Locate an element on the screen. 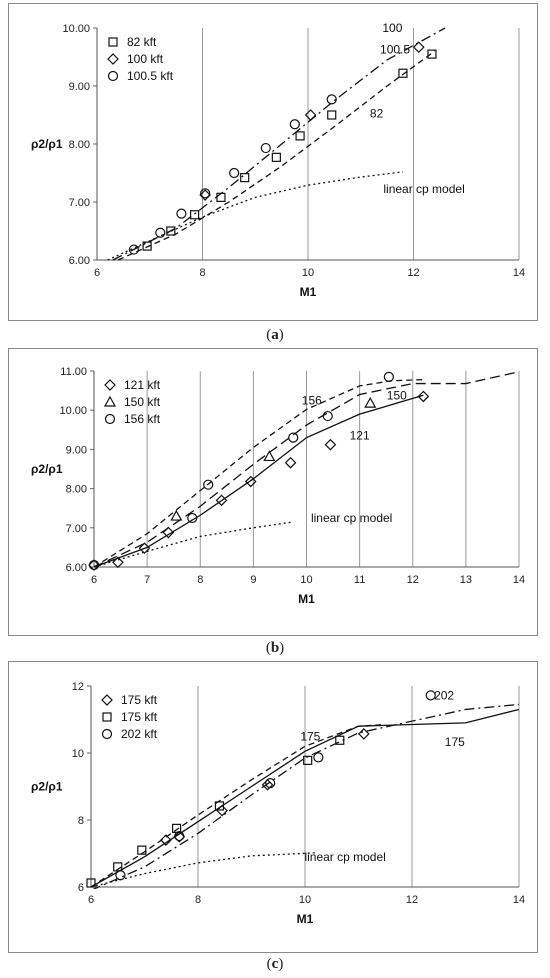 Image resolution: width=550 pixels, height=978 pixels. caption-a: (a) is located at coordinates (275, 335).